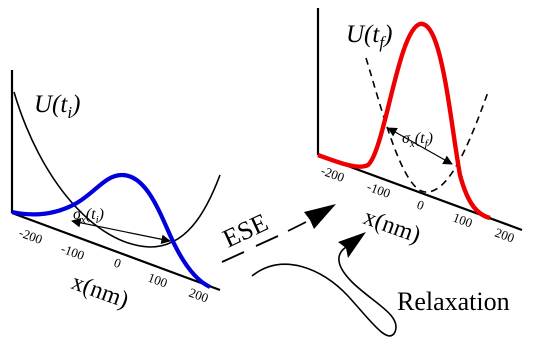 This screenshot has width=534, height=358. I want to click on right-tick-label: 100, so click(462, 220).